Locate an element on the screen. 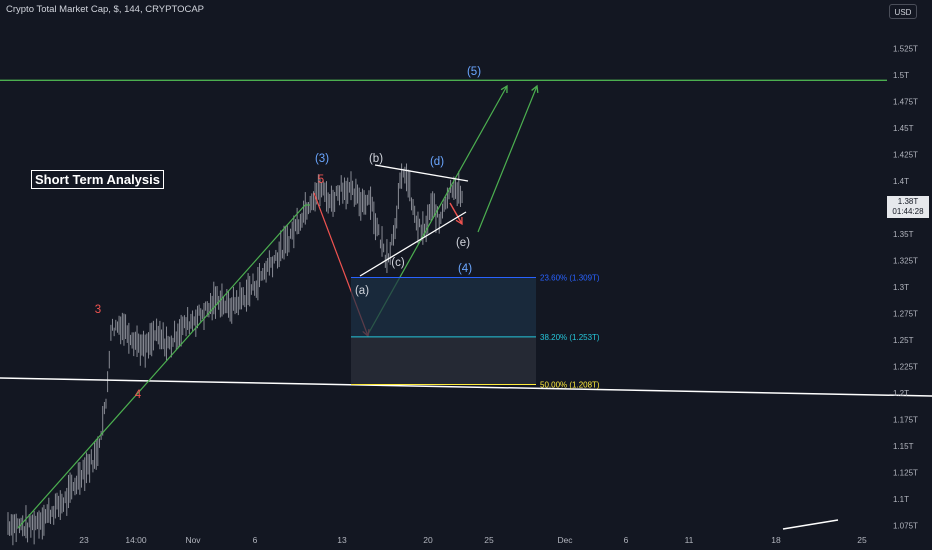 The height and width of the screenshot is (550, 932). triangle-lower-line is located at coordinates (413, 244).